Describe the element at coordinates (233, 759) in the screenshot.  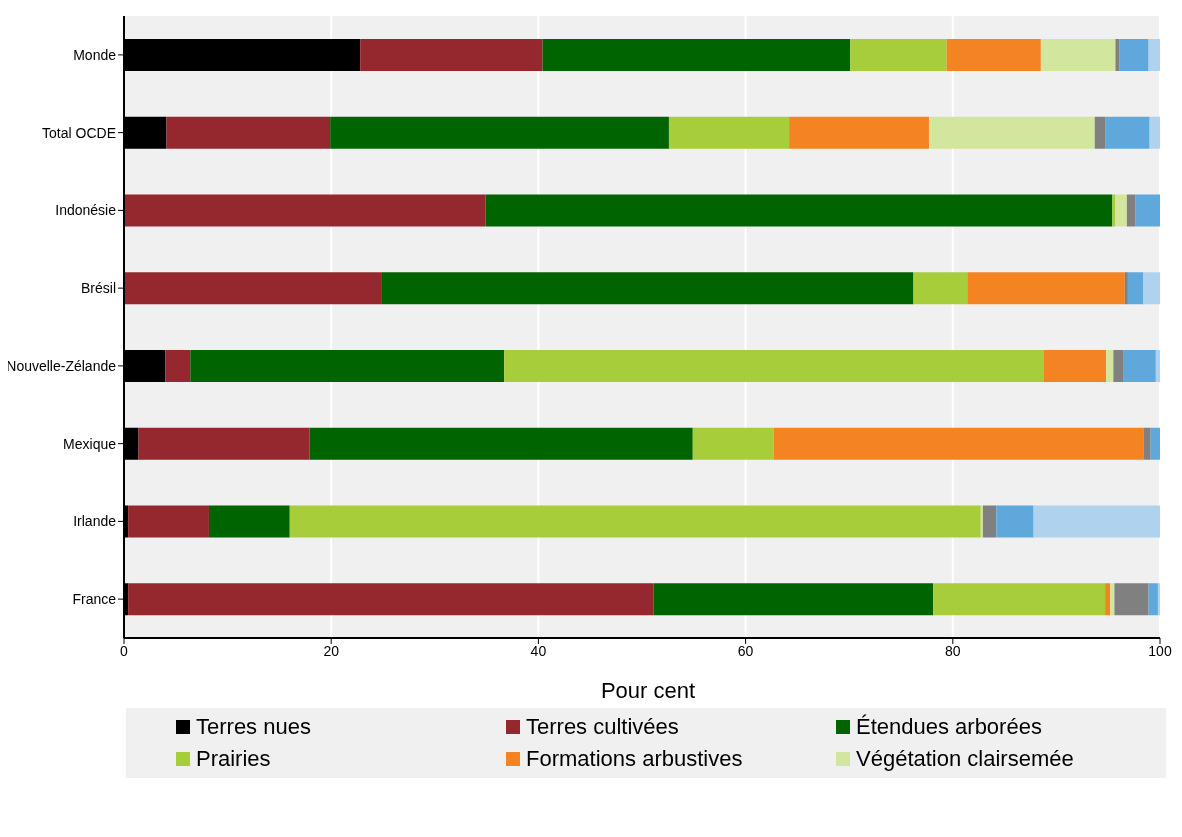
I see `legend-label: Prairies` at that location.